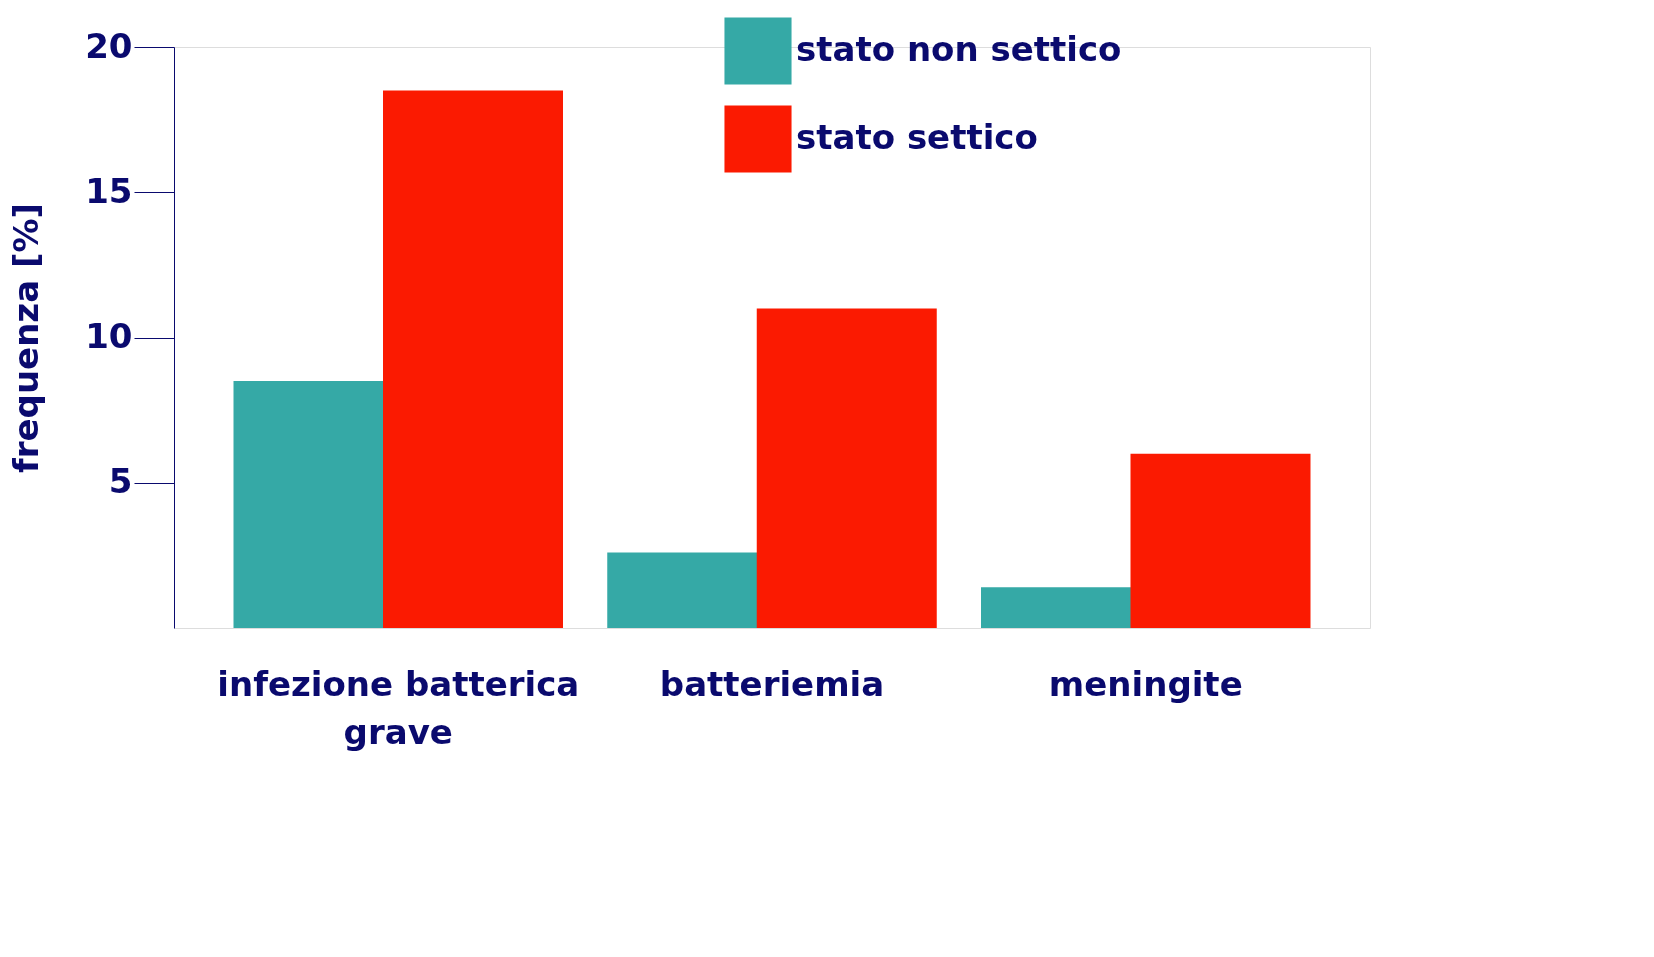 The width and height of the screenshot is (1654, 957). I want to click on y-tick-label: 5, so click(120, 481).